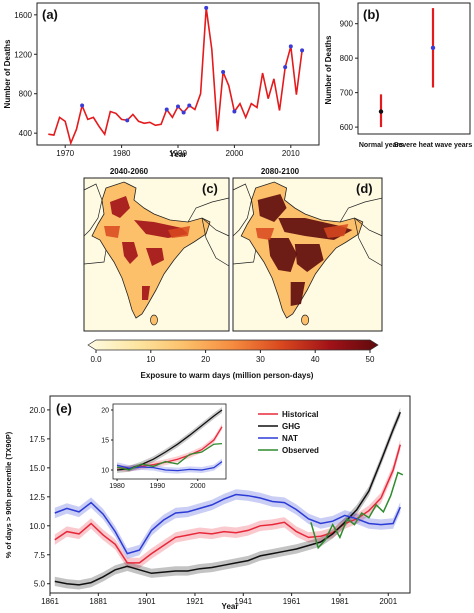 The height and width of the screenshot is (613, 474). I want to click on panel-e-xtick-label: 1981, so click(340, 601).